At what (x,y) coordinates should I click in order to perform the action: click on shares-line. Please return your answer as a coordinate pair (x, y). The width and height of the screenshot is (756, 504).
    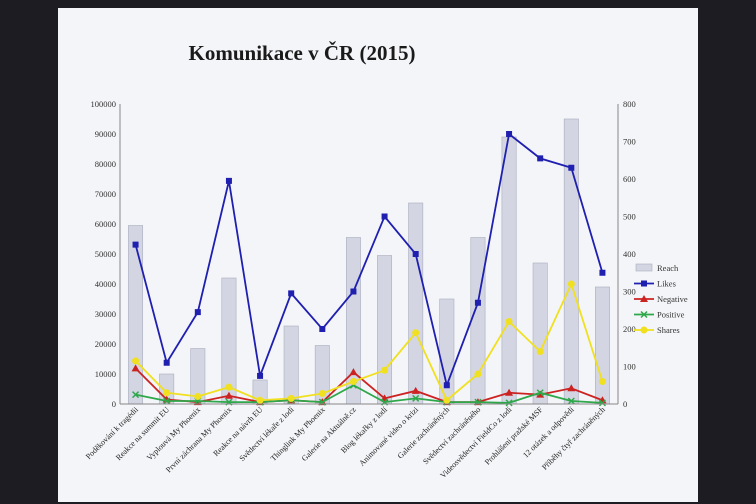
    Looking at the image, I should click on (369, 341).